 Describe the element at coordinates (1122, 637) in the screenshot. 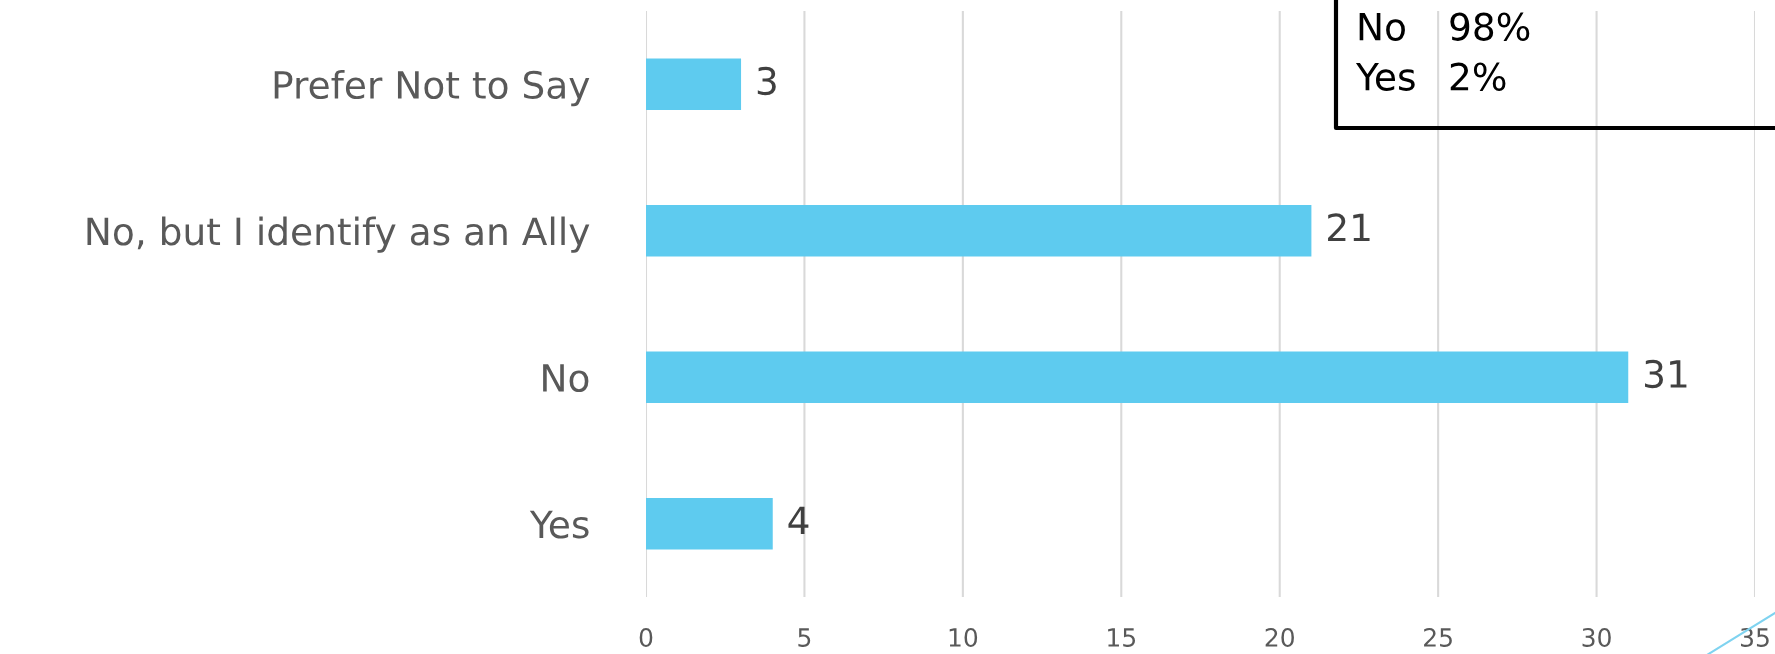

I see `x-tick-label: 15` at that location.